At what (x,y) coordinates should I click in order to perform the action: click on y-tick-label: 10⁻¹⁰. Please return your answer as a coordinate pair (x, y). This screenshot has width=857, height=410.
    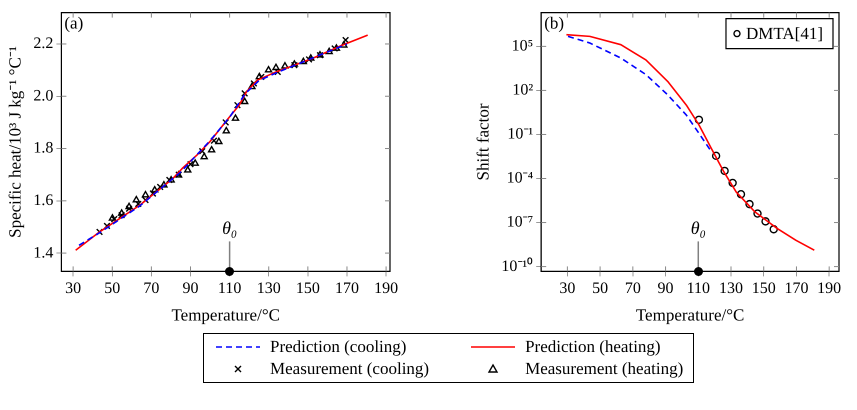
    Looking at the image, I should click on (517, 265).